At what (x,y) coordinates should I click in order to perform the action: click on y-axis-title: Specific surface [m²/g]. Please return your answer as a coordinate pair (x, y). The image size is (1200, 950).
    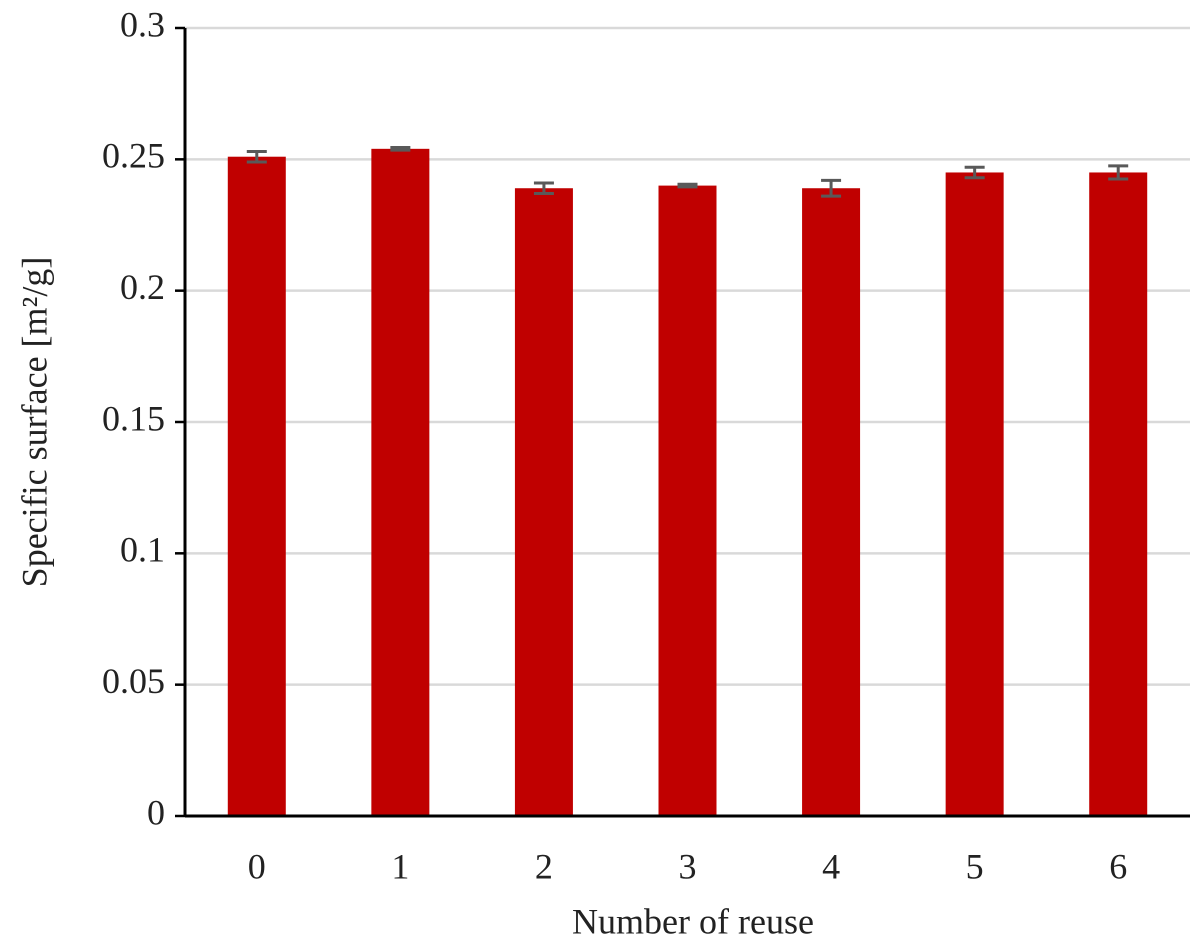
    Looking at the image, I should click on (34, 422).